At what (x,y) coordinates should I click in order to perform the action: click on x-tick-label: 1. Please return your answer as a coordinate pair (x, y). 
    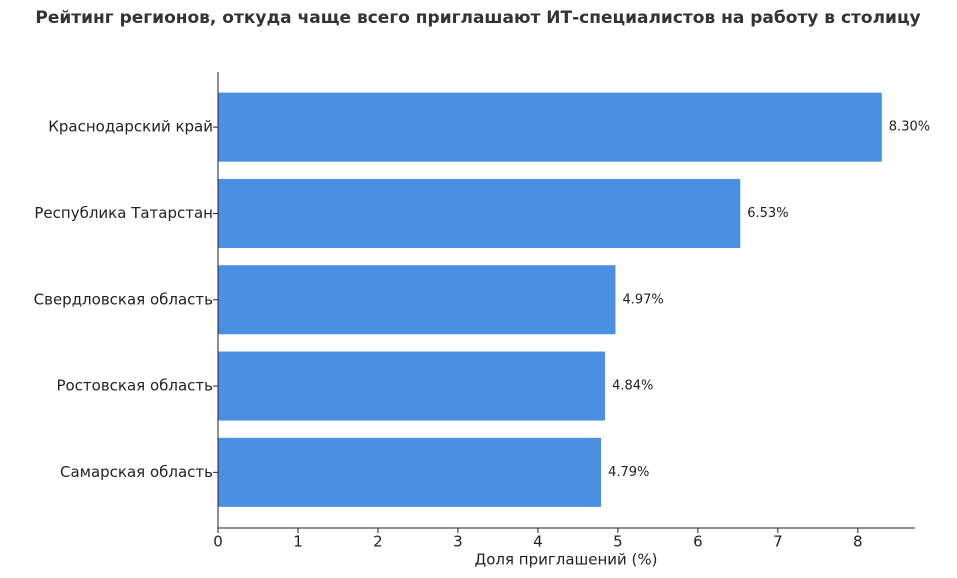
    Looking at the image, I should click on (298, 542).